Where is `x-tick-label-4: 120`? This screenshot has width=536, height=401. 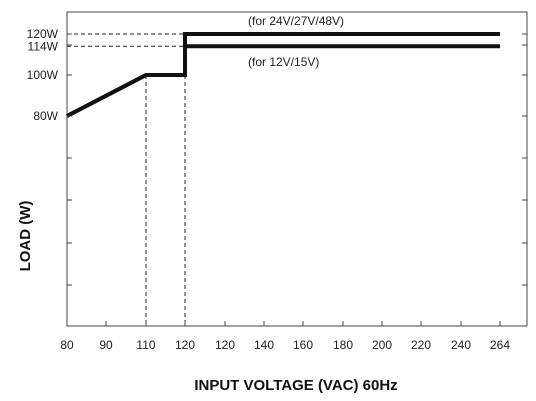
x-tick-label-4: 120 is located at coordinates (225, 345).